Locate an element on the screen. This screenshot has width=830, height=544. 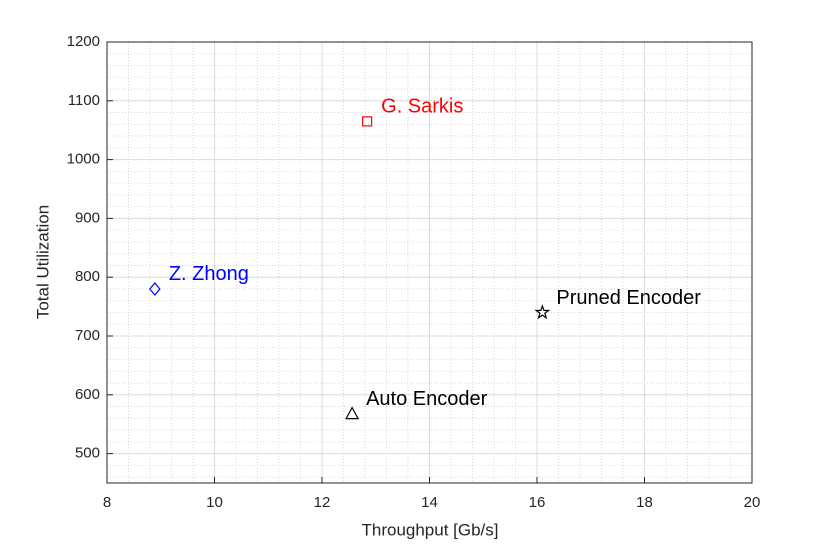
y-axis-label: Total Utilization is located at coordinates (42, 262).